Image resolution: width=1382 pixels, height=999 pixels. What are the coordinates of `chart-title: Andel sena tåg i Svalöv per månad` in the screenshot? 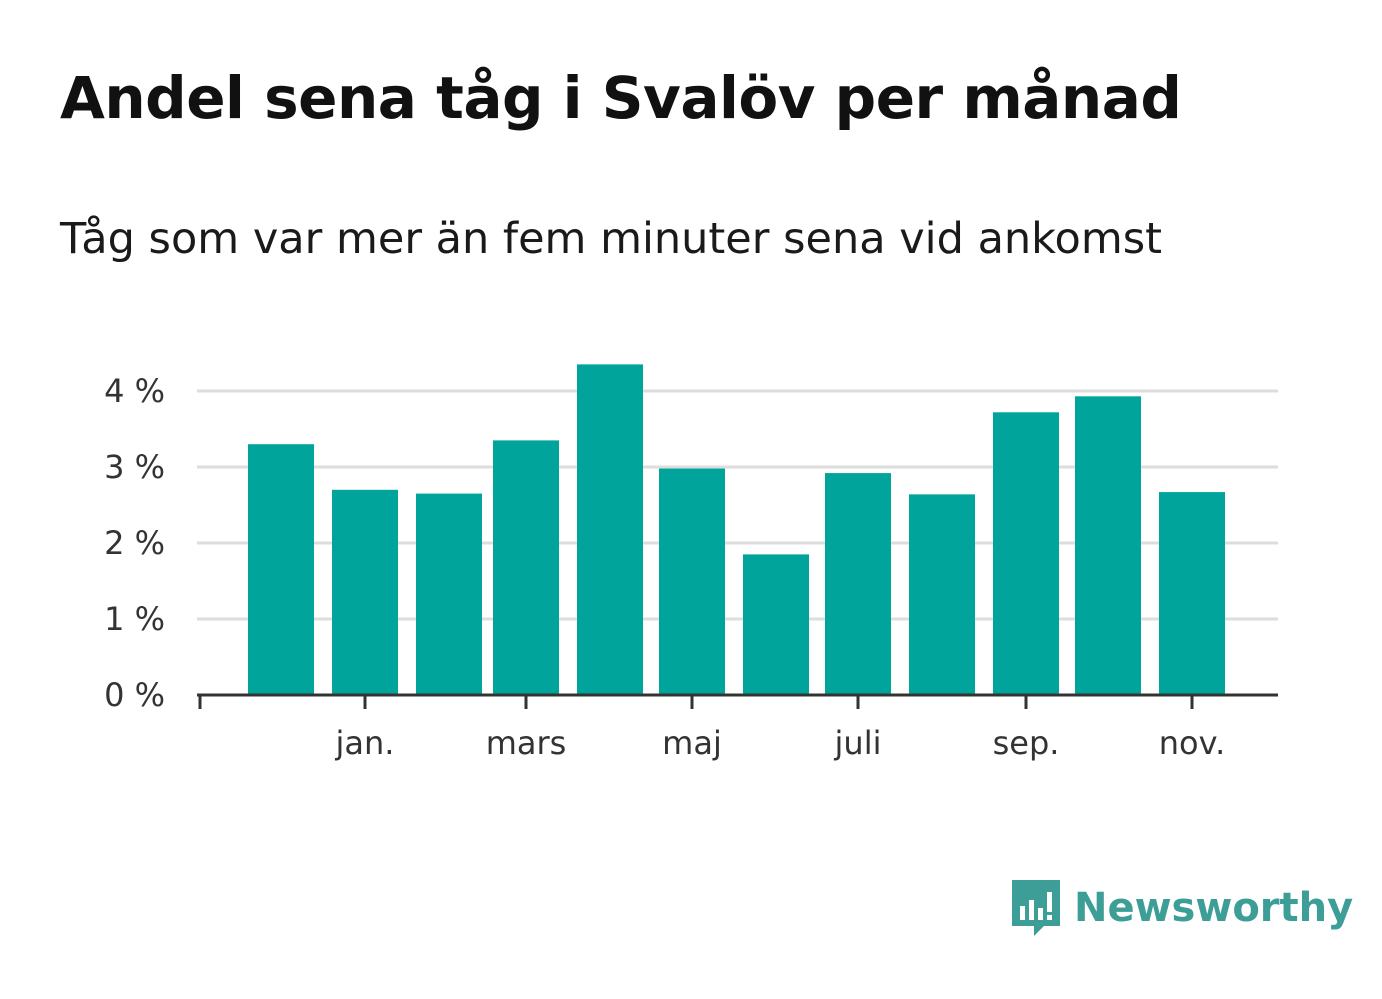 It's located at (621, 98).